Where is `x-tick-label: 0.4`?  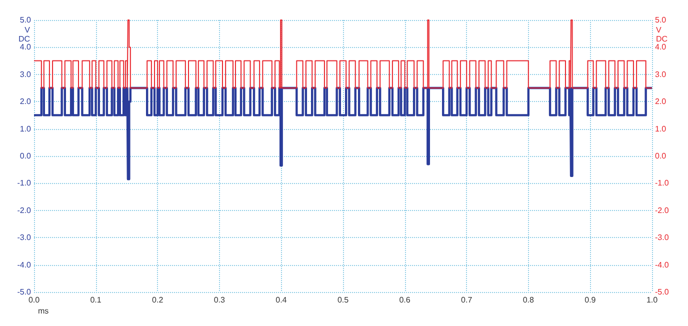 x-tick-label: 0.4 is located at coordinates (282, 300).